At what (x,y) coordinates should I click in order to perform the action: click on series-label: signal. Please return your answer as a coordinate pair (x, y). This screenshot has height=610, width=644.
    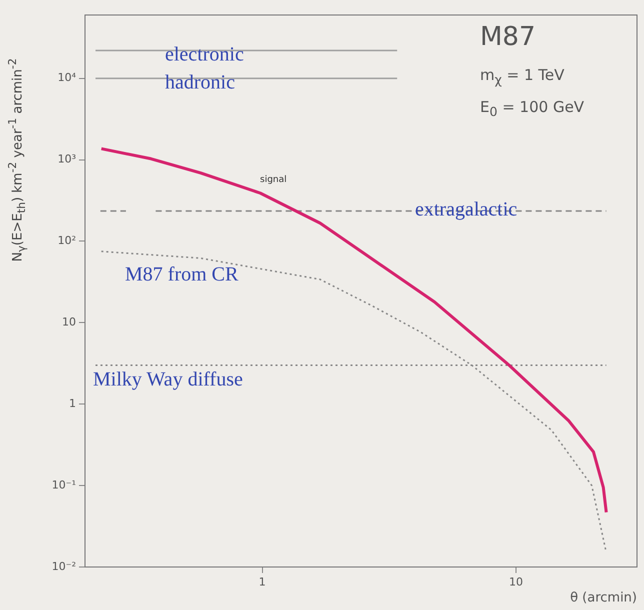
    Looking at the image, I should click on (273, 179).